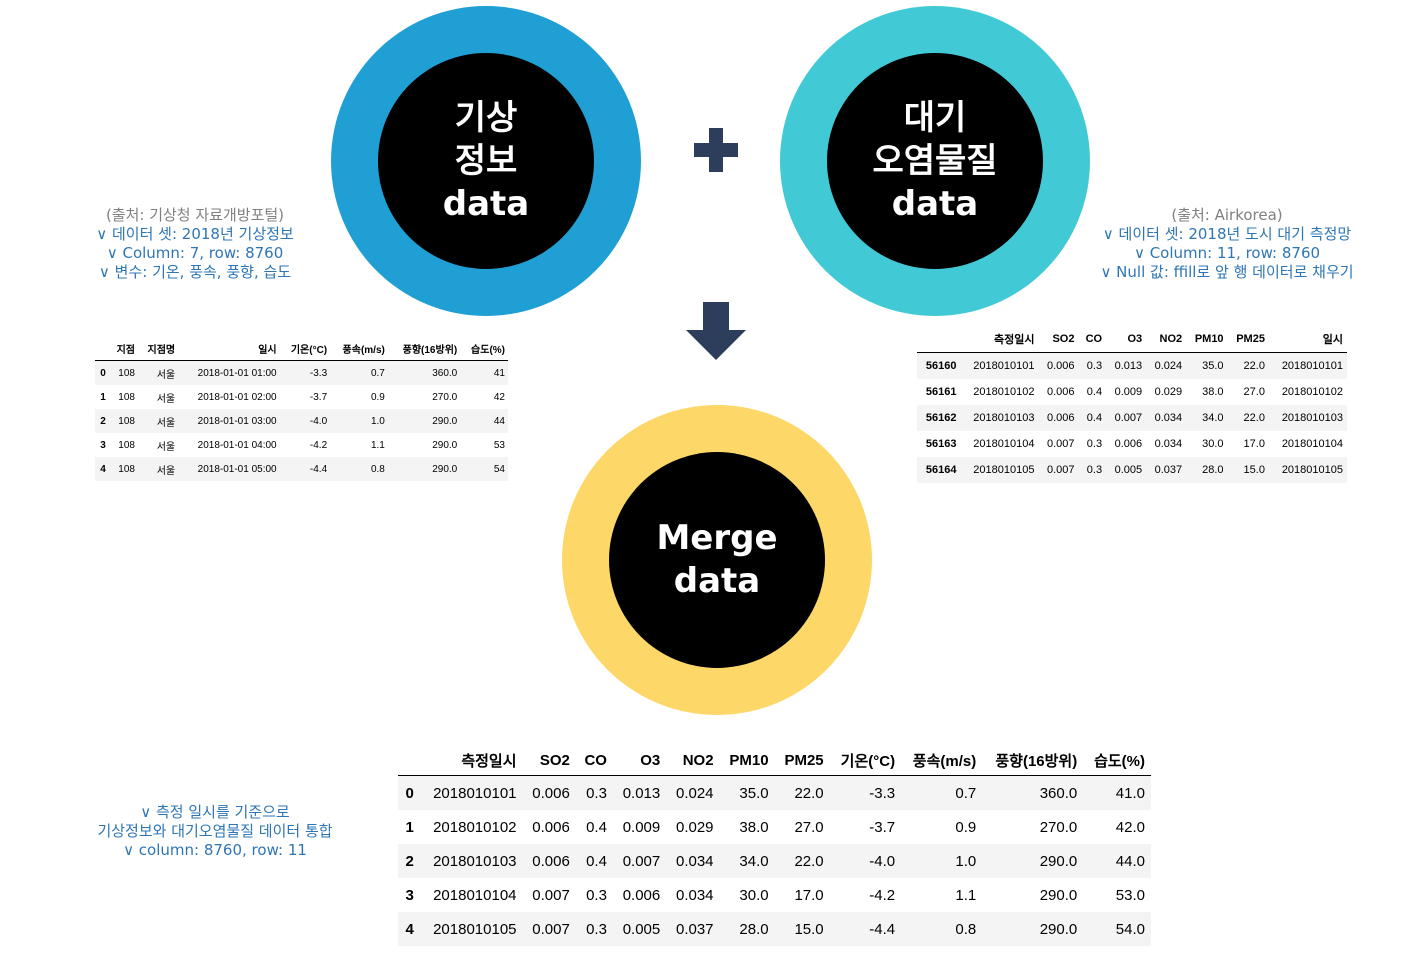 This screenshot has height=963, width=1413. What do you see at coordinates (409, 861) in the screenshot?
I see `row-index-cell: 2` at bounding box center [409, 861].